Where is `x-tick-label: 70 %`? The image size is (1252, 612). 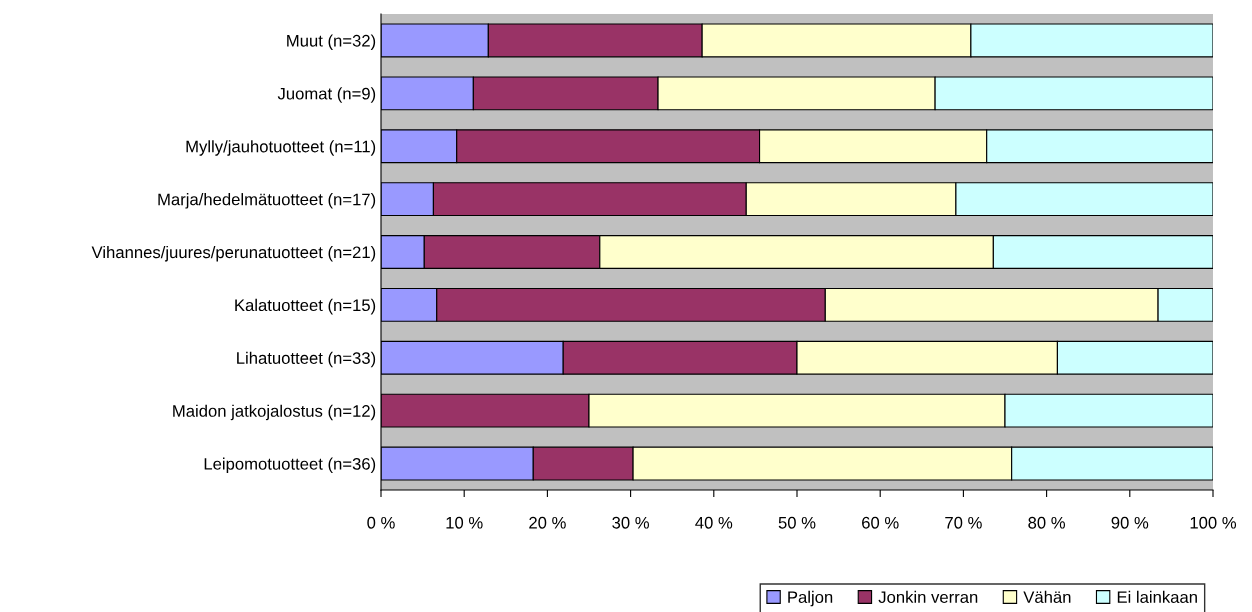 x-tick-label: 70 % is located at coordinates (963, 522).